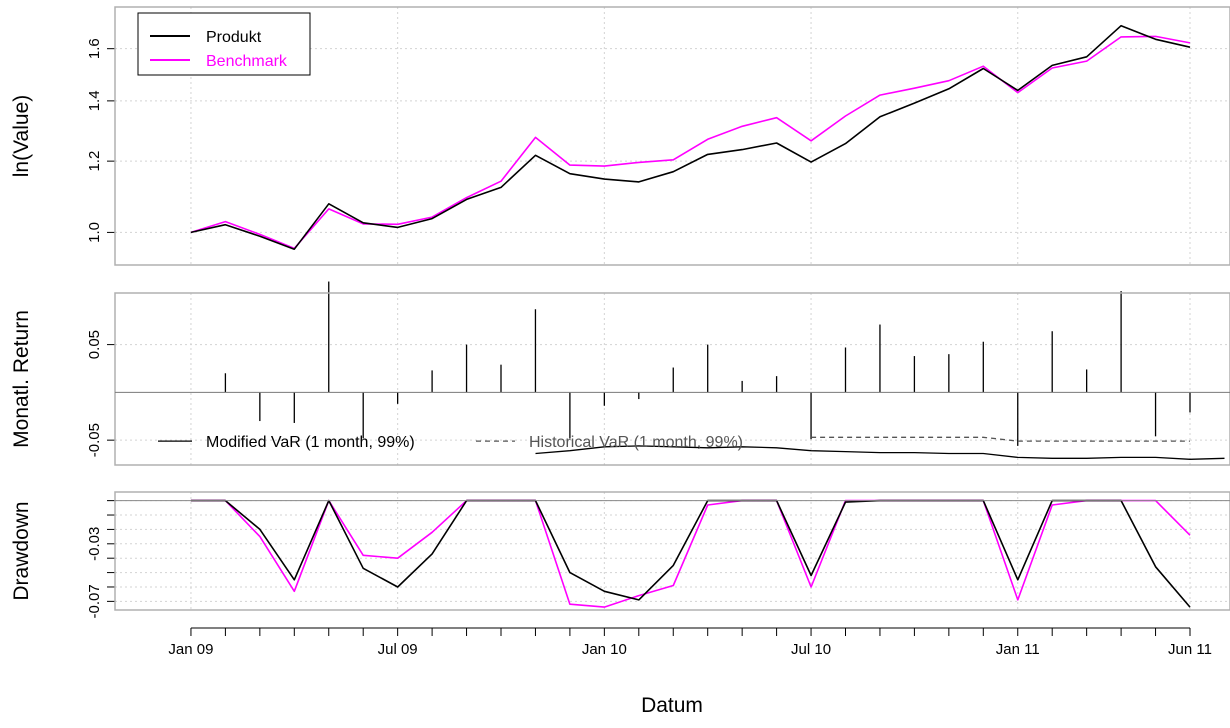 The width and height of the screenshot is (1230, 728). Describe the element at coordinates (94, 344) in the screenshot. I see `y-tick-label: 0.05` at that location.